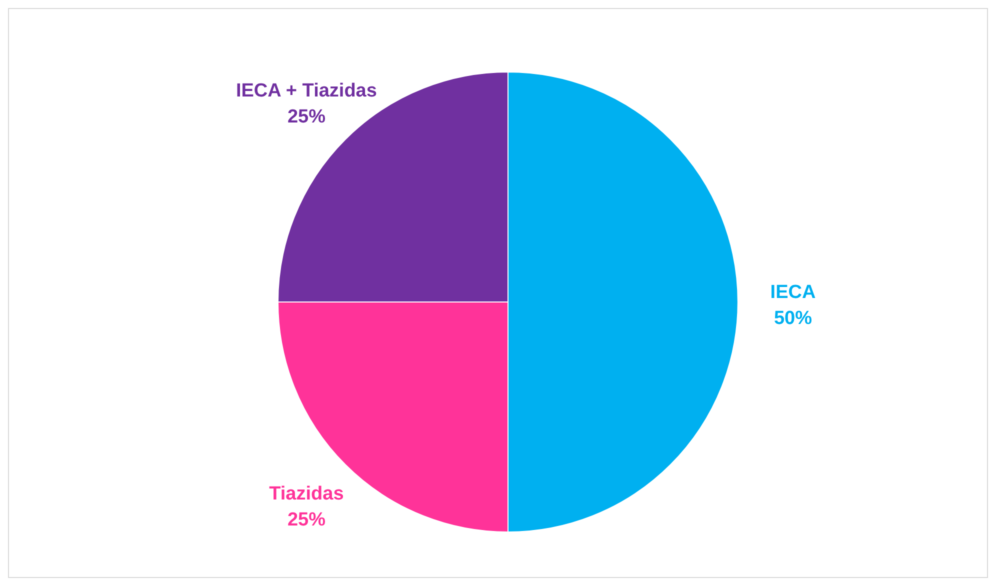  Describe the element at coordinates (306, 91) in the screenshot. I see `slice-label: IECA + Tiazidas` at that location.